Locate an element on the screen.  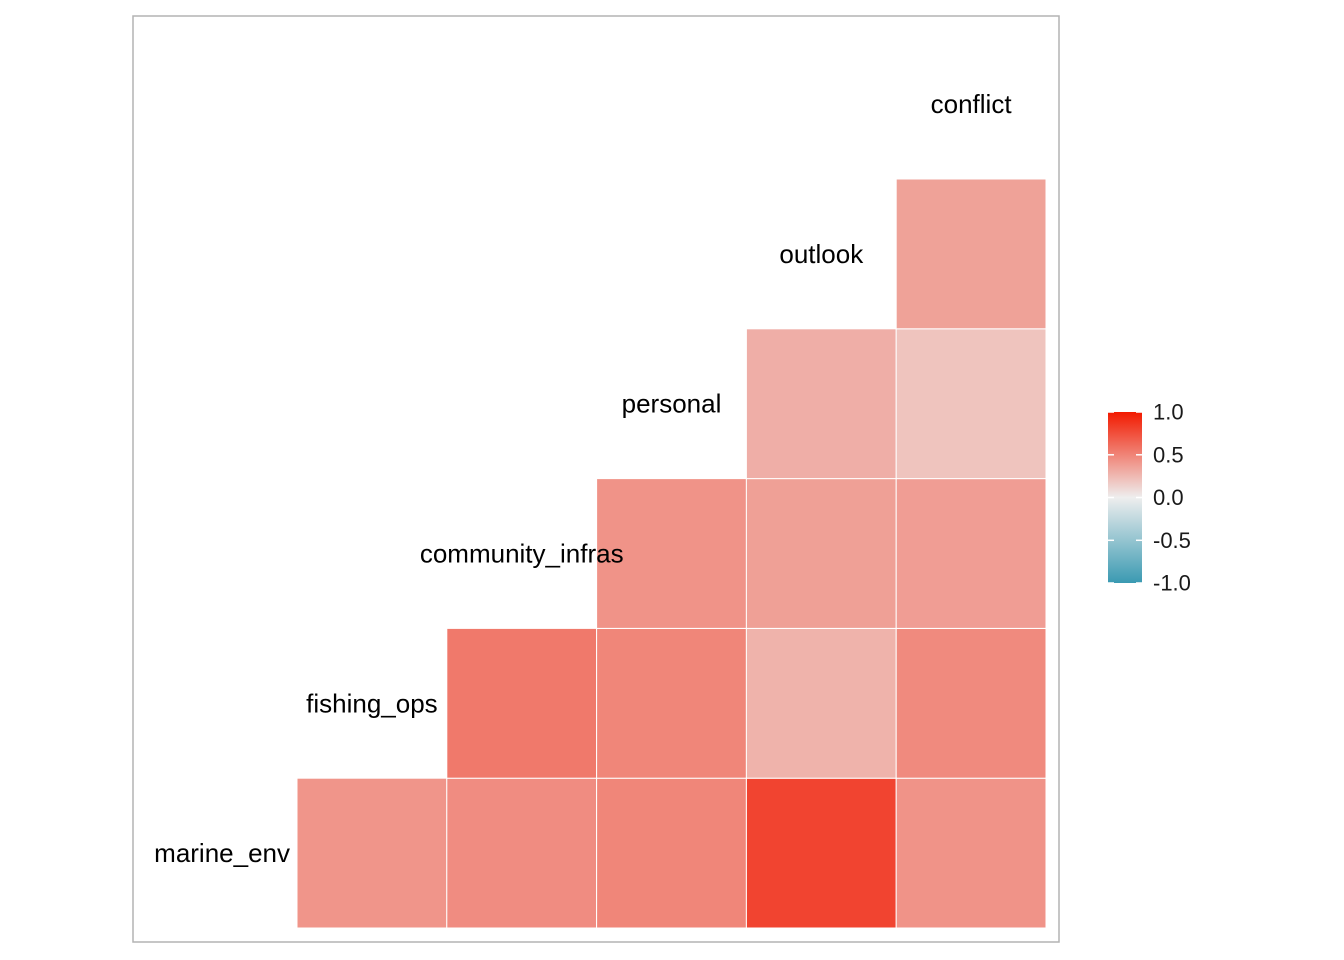
heatmap-cell-fishing_ops-conflict is located at coordinates (971, 703).